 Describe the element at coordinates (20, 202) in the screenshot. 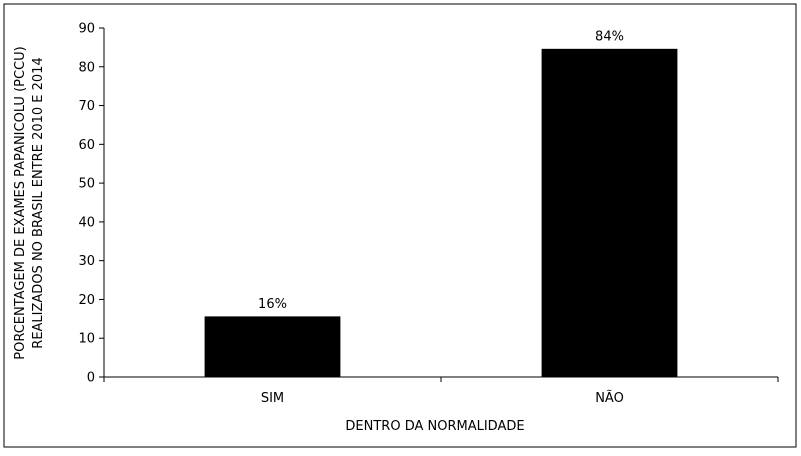

I see `y-axis-title-line-1: PORCENTAGEM DE EXAMES PAPANICOLU (PCCU)` at that location.